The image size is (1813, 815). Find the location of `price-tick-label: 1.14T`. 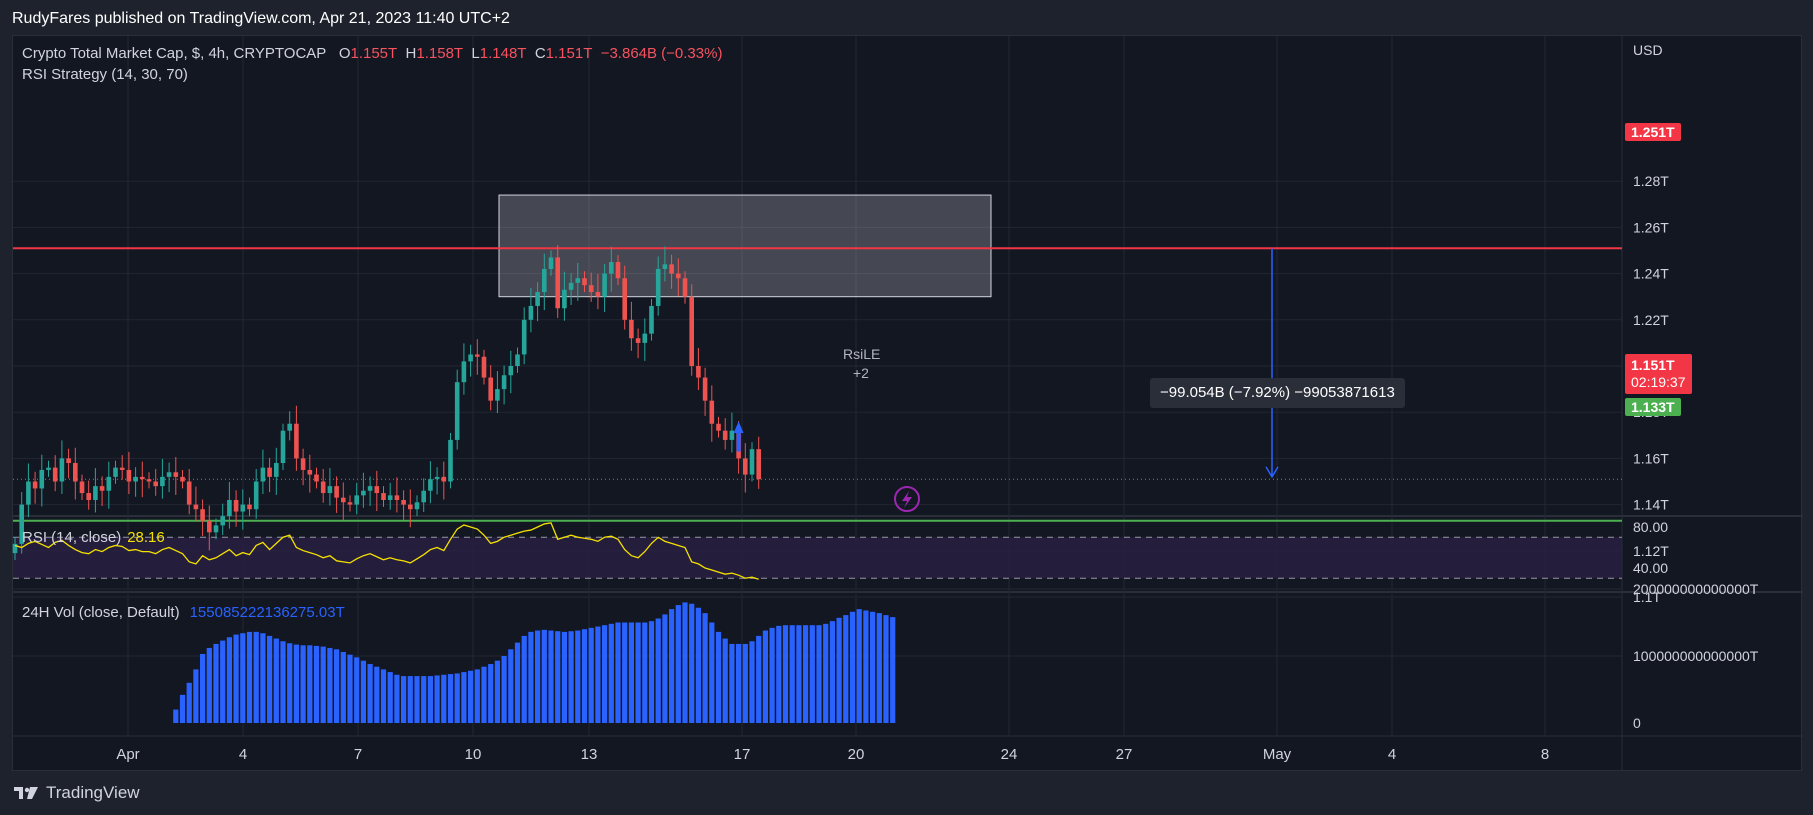

price-tick-label: 1.14T is located at coordinates (1651, 505).